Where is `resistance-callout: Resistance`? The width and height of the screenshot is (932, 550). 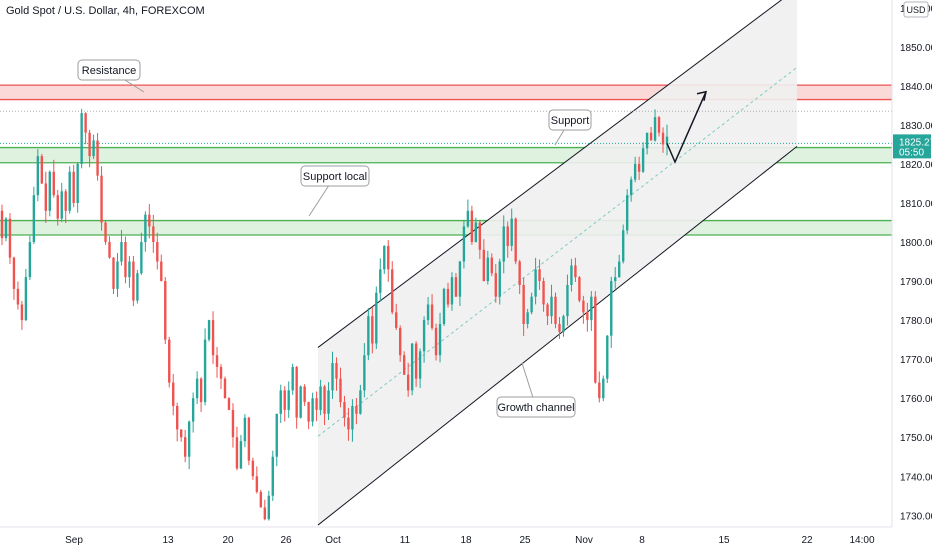 resistance-callout: Resistance is located at coordinates (111, 76).